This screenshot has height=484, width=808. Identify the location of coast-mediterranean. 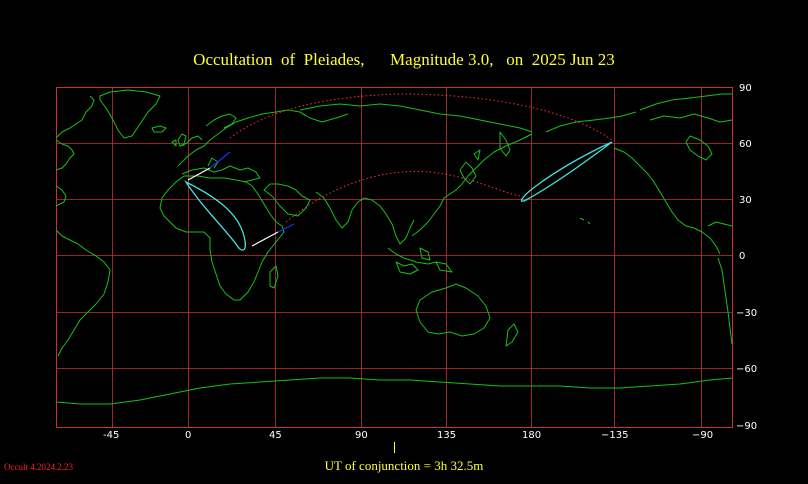
(221, 170).